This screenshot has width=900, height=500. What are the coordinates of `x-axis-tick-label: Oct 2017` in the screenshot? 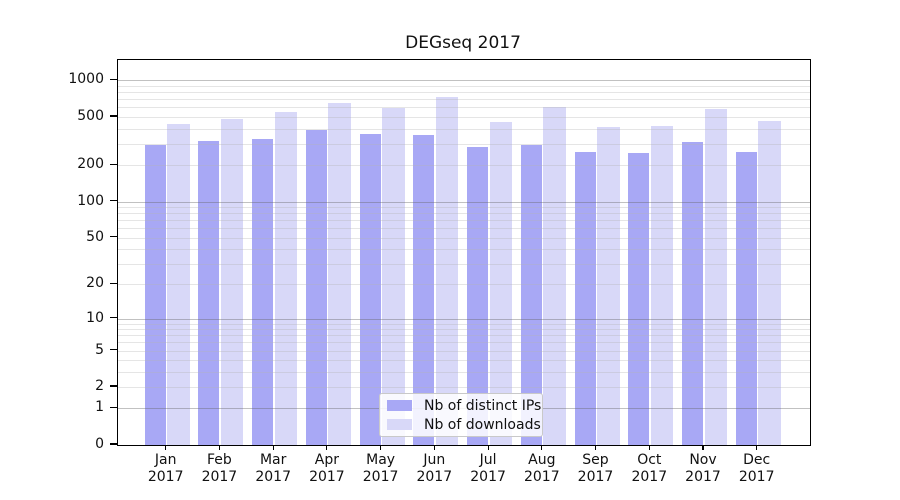 It's located at (649, 469).